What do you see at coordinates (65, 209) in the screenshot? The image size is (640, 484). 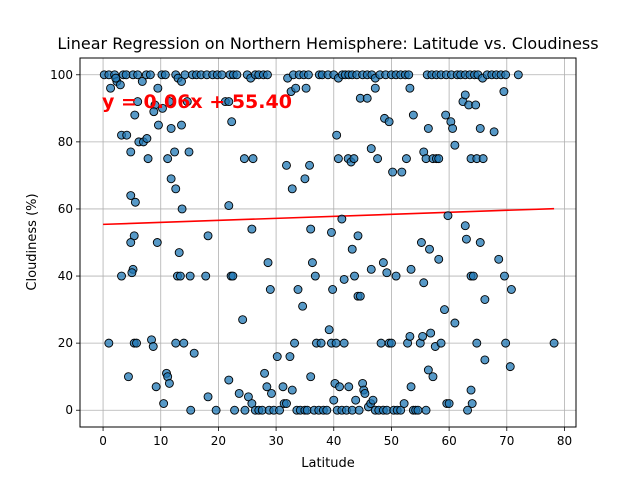 I see `y-tick-label: 60` at bounding box center [65, 209].